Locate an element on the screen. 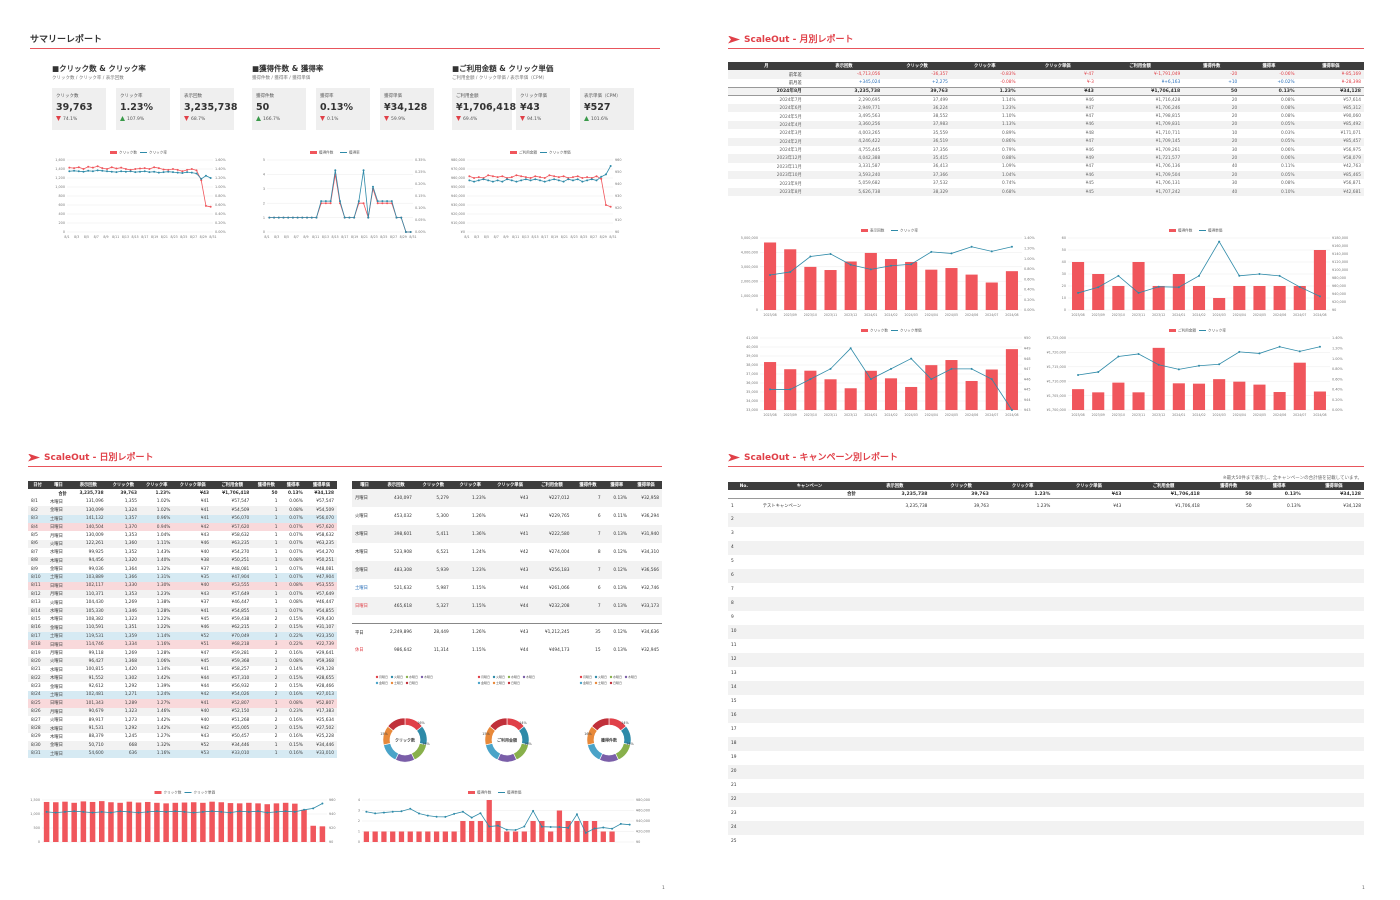 The width and height of the screenshot is (1400, 900). y2-tick-label: ¥60 is located at coordinates (332, 800).